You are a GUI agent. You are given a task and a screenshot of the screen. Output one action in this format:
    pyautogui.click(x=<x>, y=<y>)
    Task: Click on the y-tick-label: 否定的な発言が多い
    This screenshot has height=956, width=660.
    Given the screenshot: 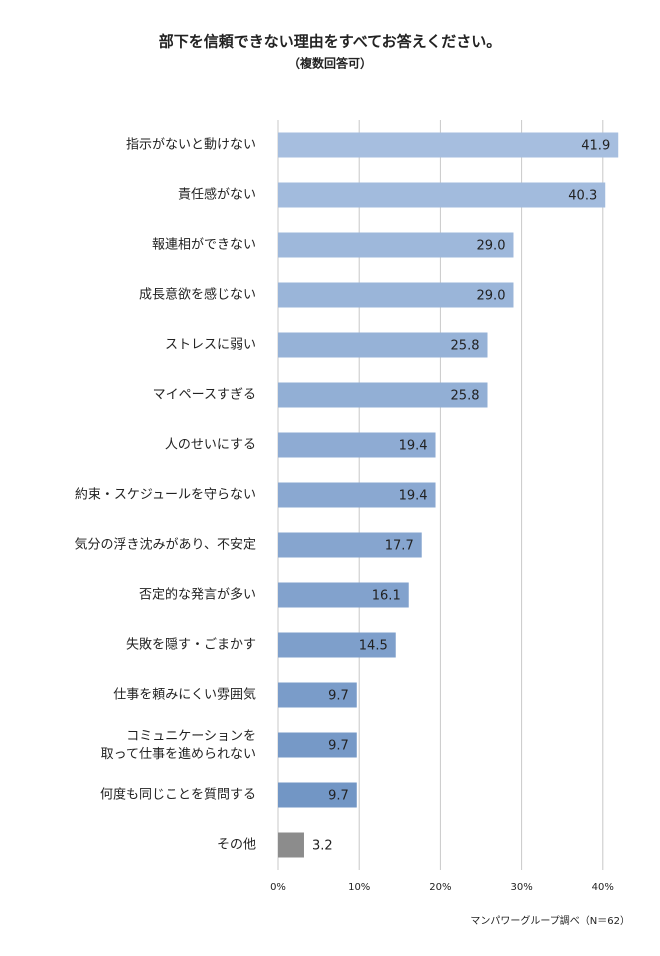 What is the action you would take?
    pyautogui.click(x=197, y=595)
    